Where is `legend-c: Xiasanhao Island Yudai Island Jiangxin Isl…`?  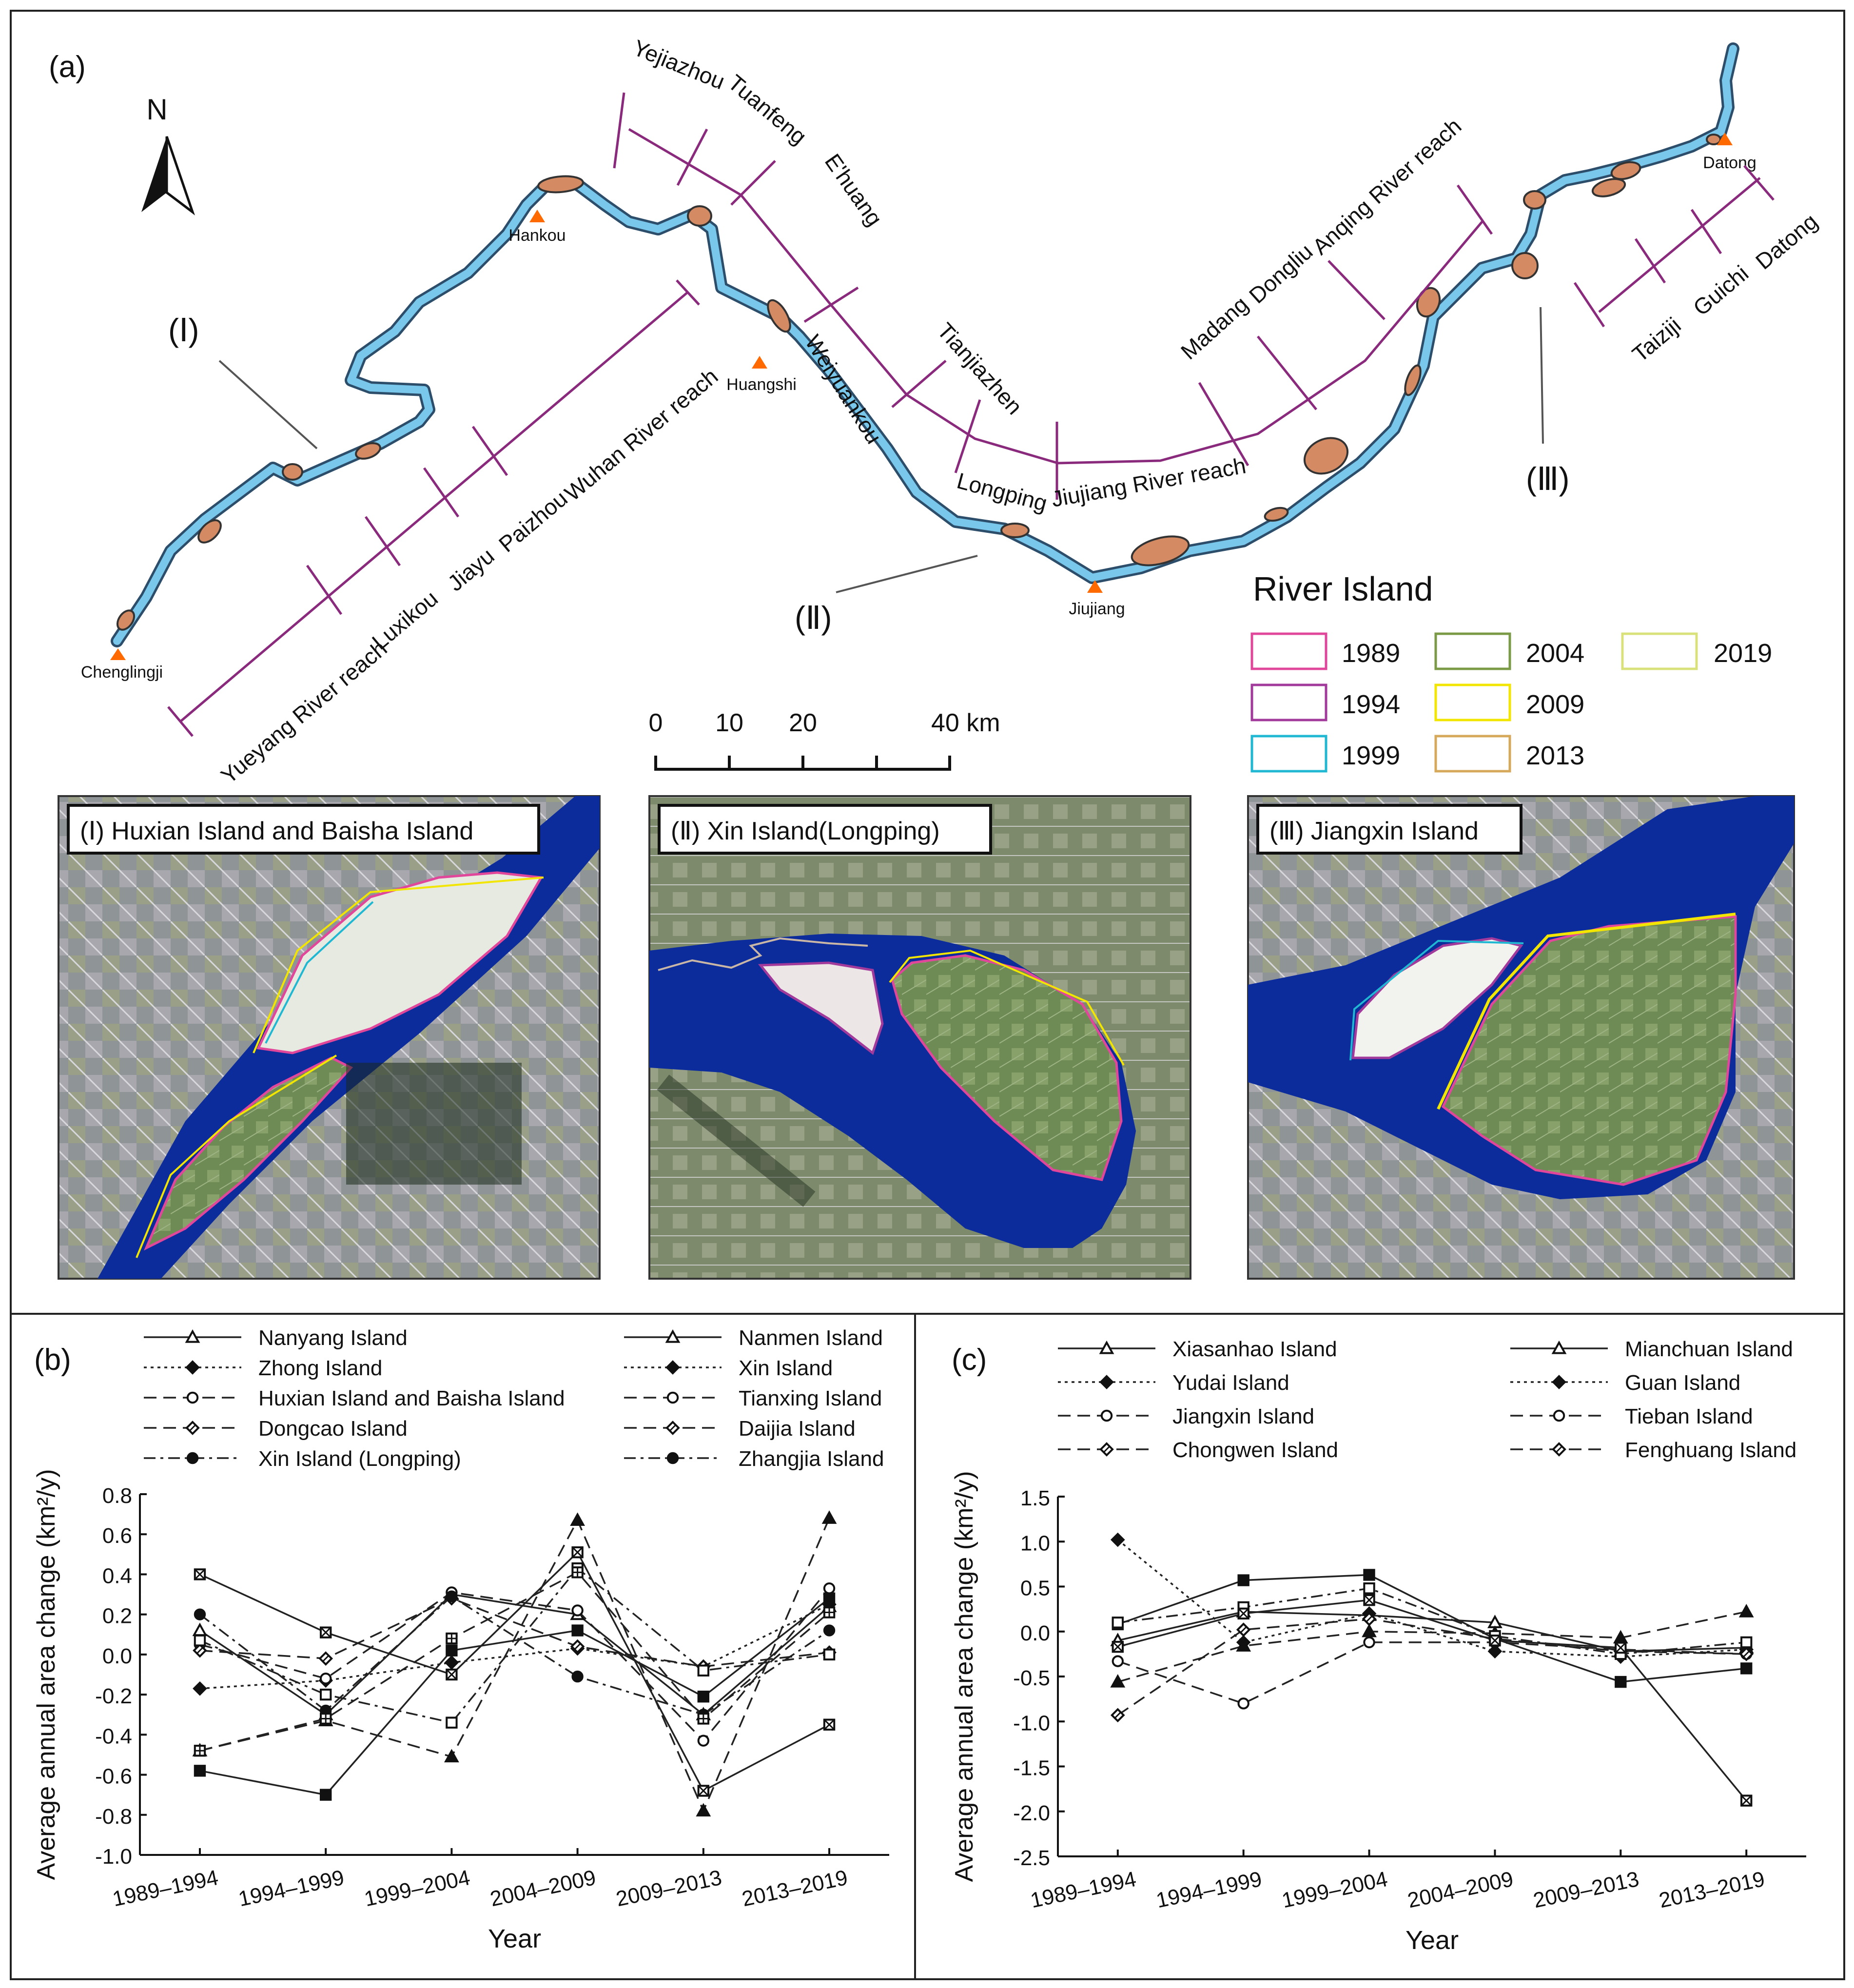 legend-c: Xiasanhao Island Yudai Island Jiangxin Isl… is located at coordinates (1427, 1399).